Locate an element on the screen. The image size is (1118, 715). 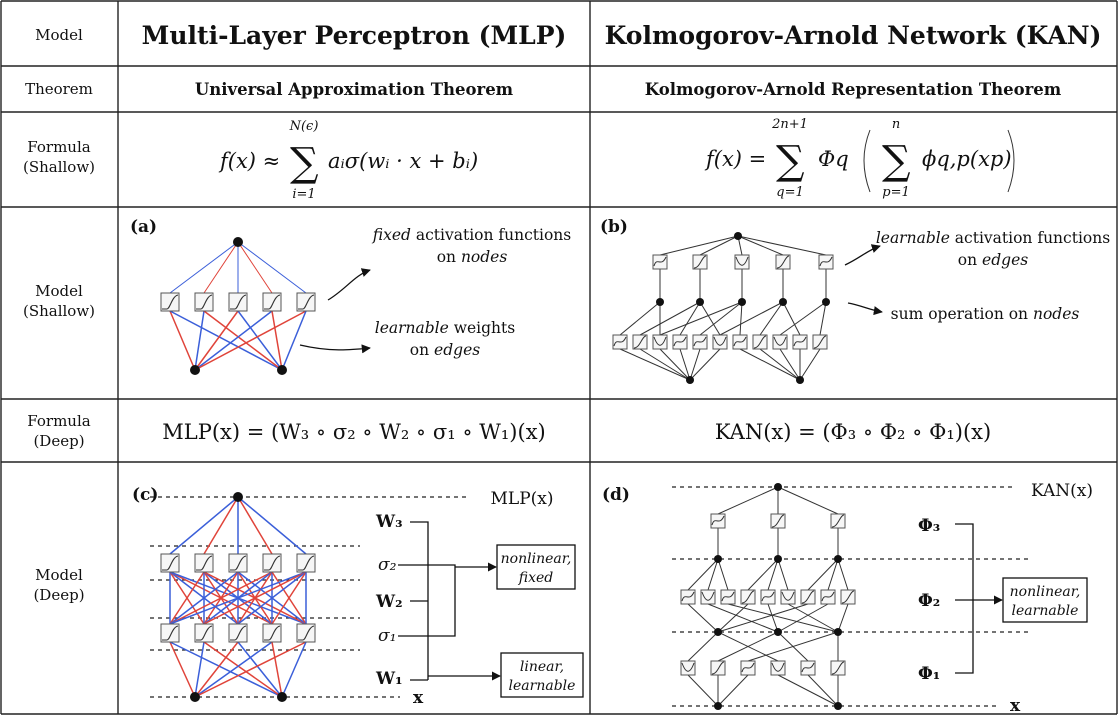
mlp-formula-lhs: f(x) ≈ is located at coordinates (249, 161).